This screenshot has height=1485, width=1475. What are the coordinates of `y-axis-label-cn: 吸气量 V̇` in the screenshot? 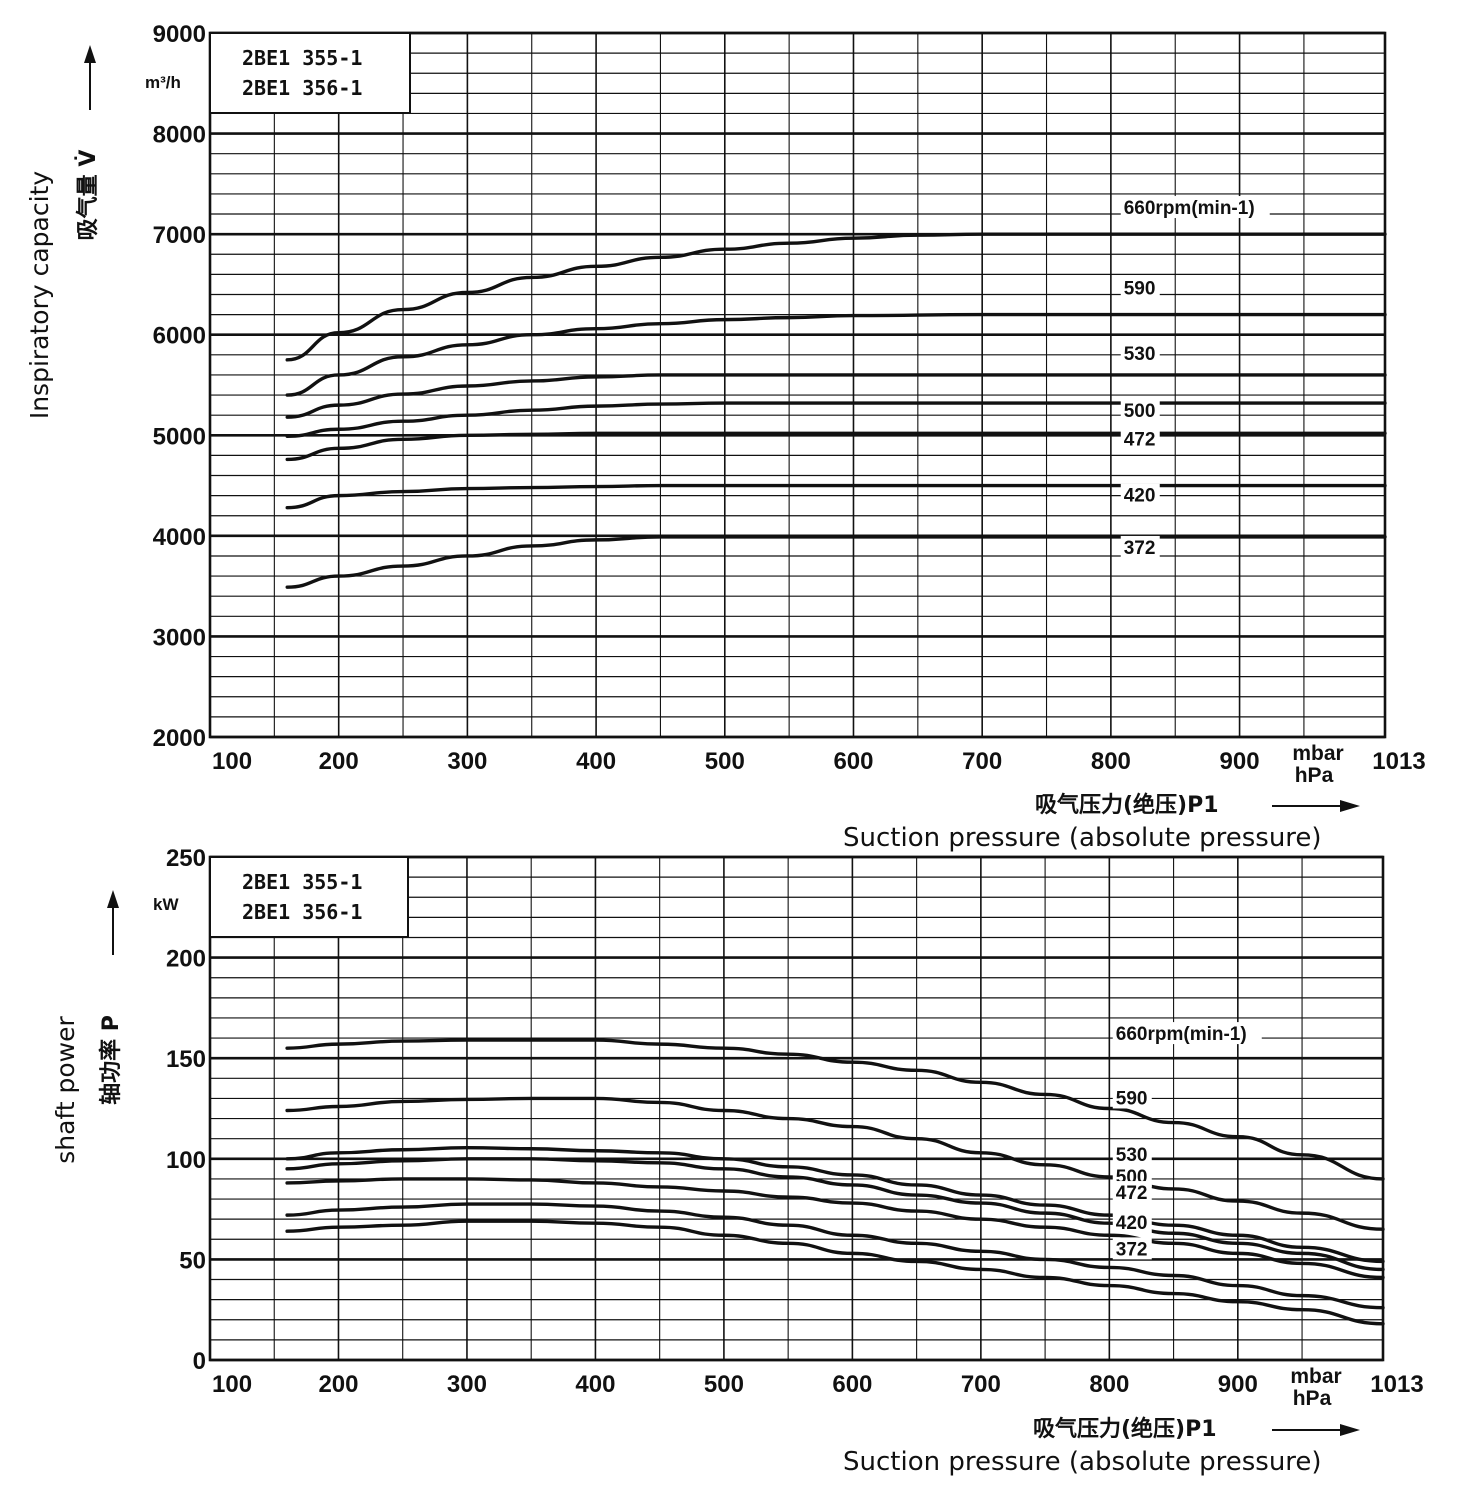 It's located at (88, 195).